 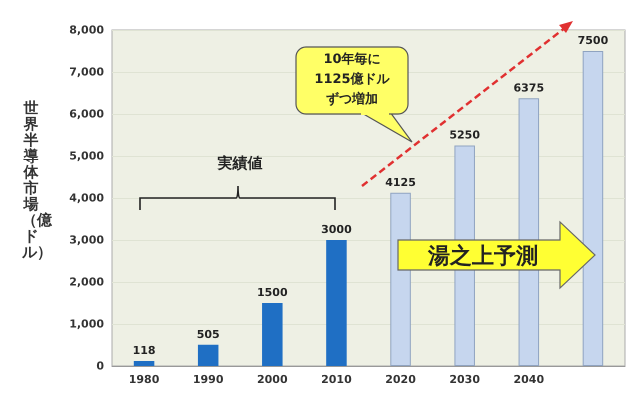 What do you see at coordinates (86, 282) in the screenshot?
I see `y-tick-label: 2,000` at bounding box center [86, 282].